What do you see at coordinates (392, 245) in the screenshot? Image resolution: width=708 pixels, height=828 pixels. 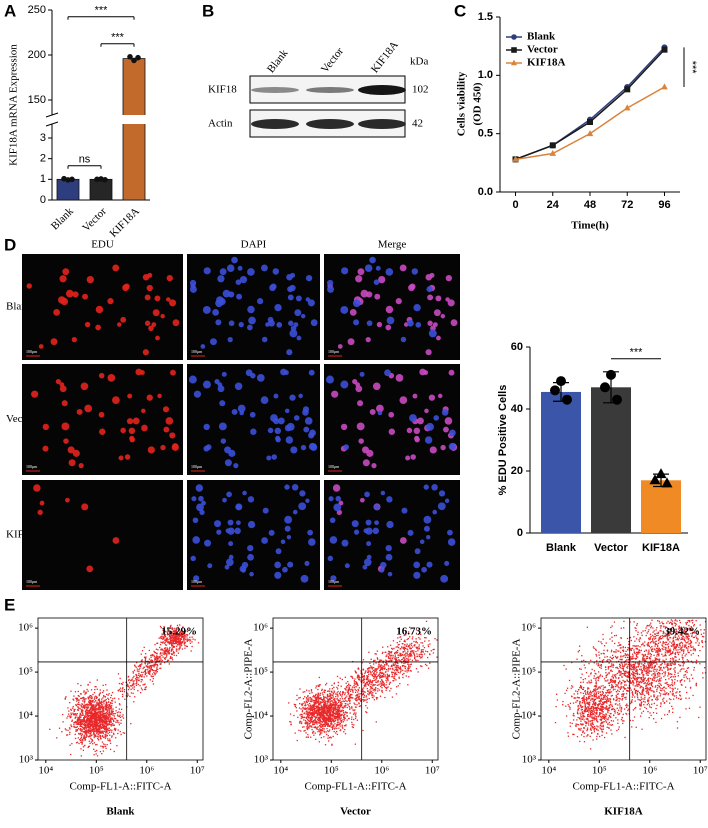 I see `column-label: Merge` at bounding box center [392, 245].